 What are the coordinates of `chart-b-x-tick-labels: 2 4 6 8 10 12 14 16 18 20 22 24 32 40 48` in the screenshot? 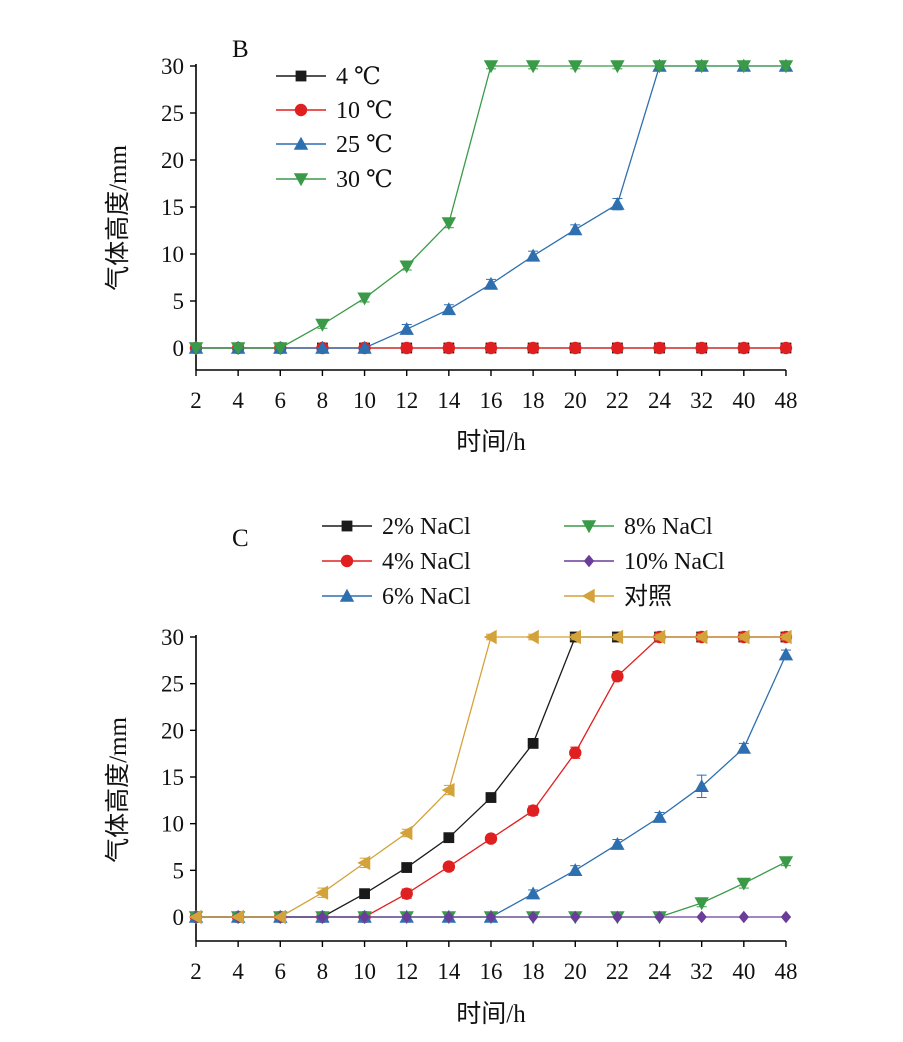 It's located at (493, 400).